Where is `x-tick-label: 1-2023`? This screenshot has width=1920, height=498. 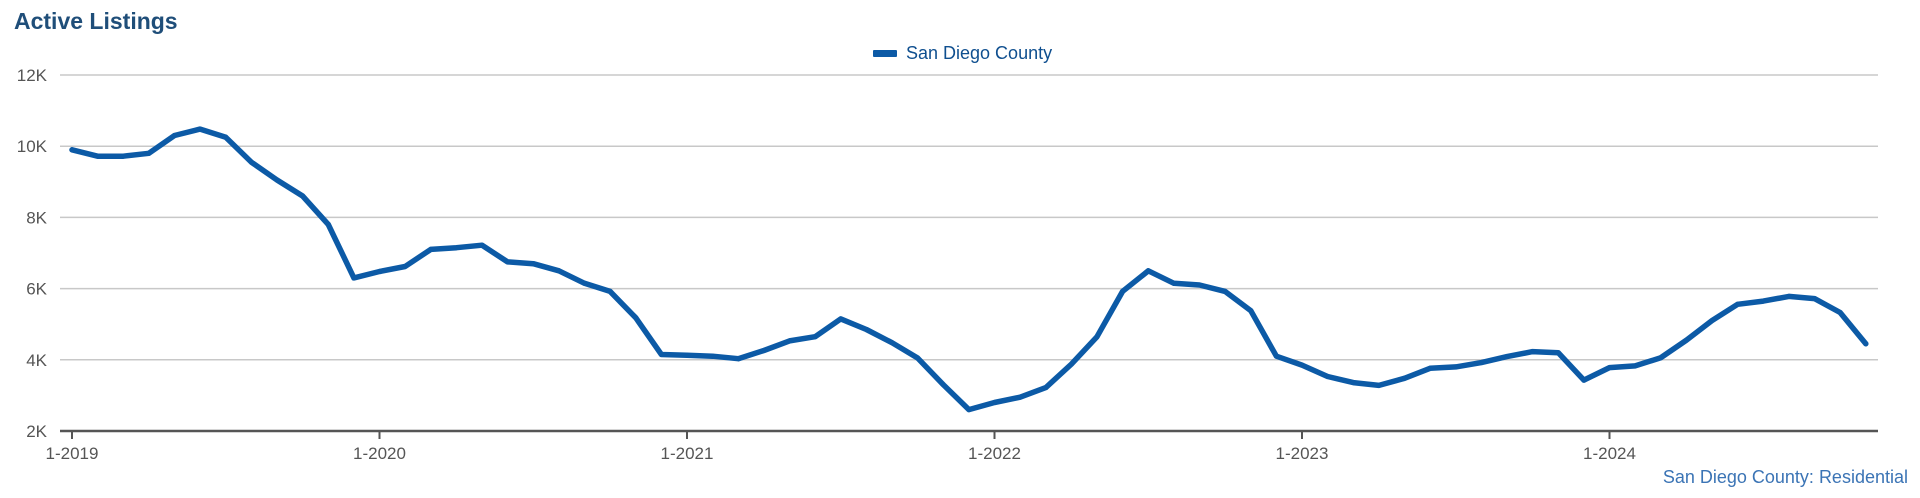
x-tick-label: 1-2023 is located at coordinates (1302, 453).